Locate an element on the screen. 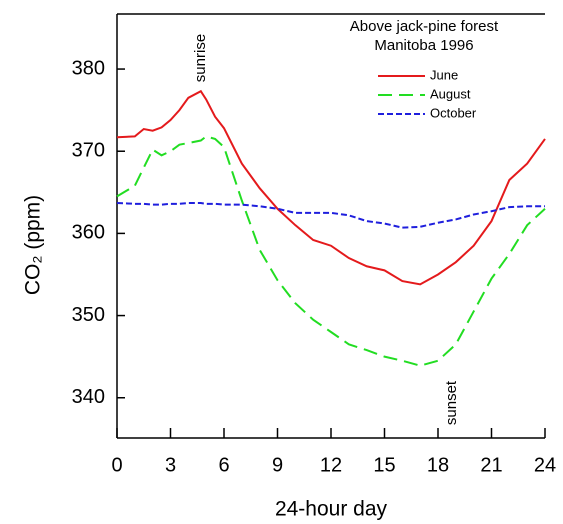  x-tick-label: 12 is located at coordinates (331, 465).